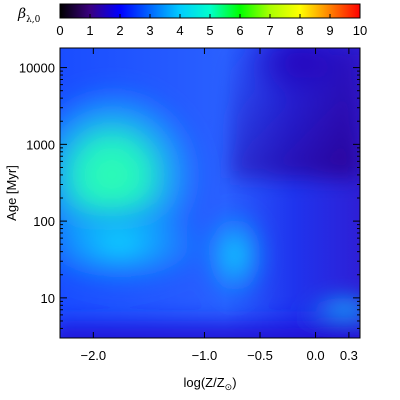 This screenshot has height=400, width=400. I want to click on colorbar-tick-label: 7, so click(269, 30).